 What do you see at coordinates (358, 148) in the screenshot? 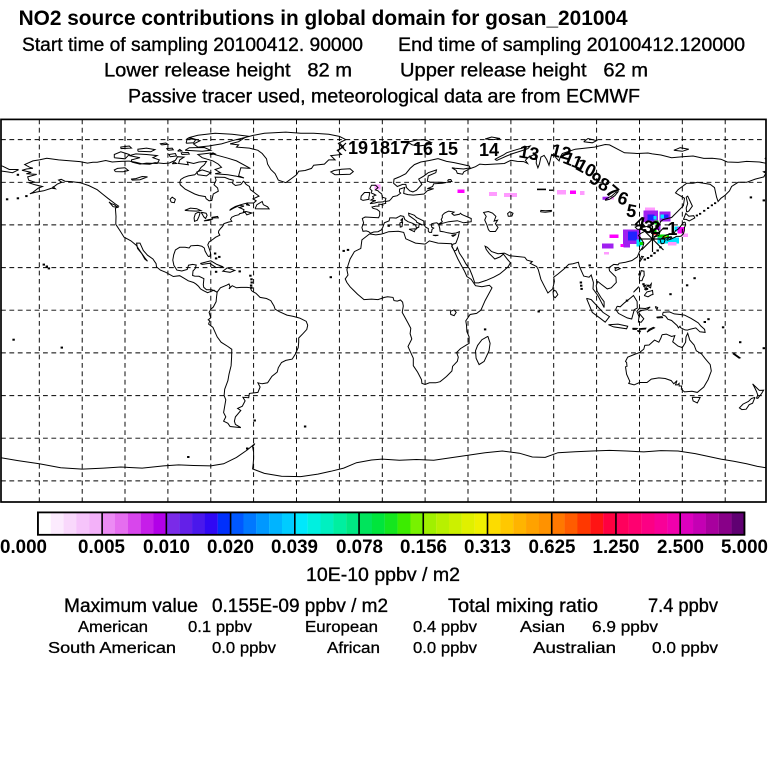
I see `svg-text: 19` at bounding box center [358, 148].